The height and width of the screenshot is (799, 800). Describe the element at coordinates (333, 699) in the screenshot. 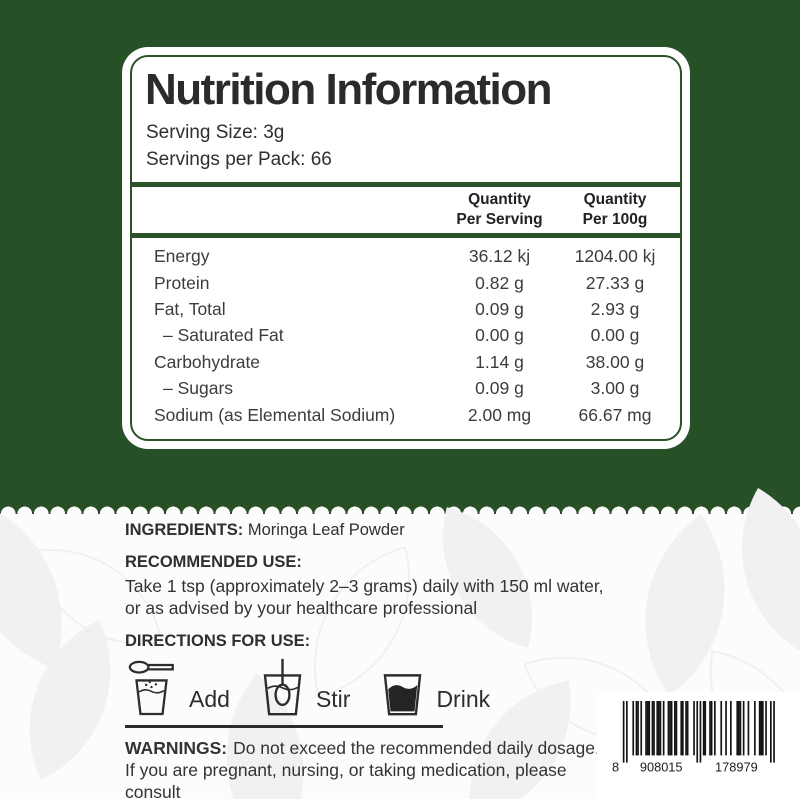

I see `step-stir-label: Stir` at that location.